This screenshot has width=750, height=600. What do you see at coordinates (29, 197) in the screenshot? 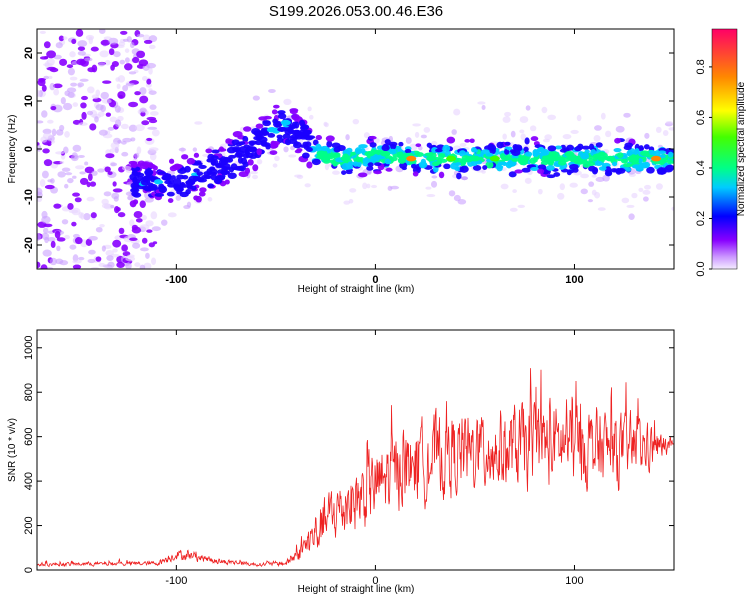
I see `spectrogram-y-tick-label: -10` at bounding box center [29, 197].